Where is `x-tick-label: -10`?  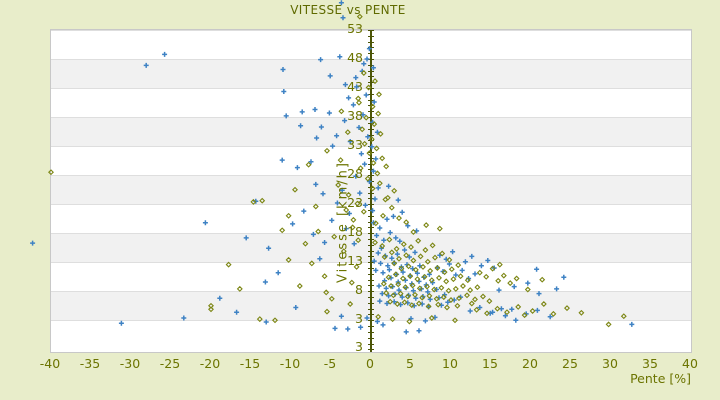 x-tick-label: -10 is located at coordinates (290, 363).